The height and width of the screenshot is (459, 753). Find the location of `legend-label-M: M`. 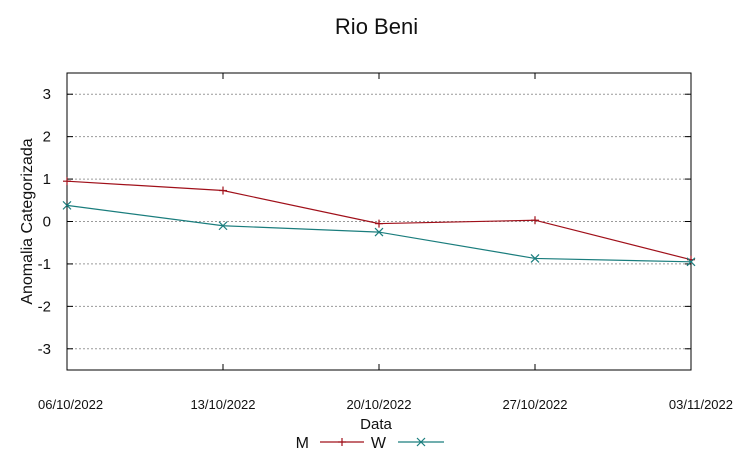

legend-label-M: M is located at coordinates (302, 443).